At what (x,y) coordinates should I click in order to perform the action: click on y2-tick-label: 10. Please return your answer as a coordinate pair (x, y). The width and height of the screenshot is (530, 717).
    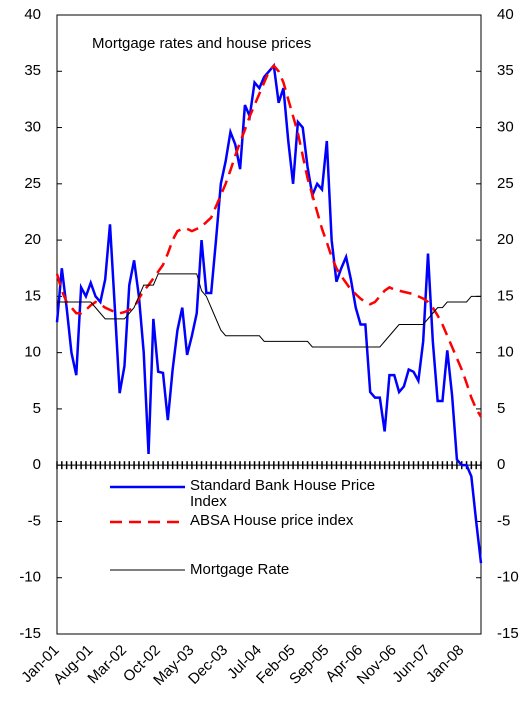
    Looking at the image, I should click on (505, 352).